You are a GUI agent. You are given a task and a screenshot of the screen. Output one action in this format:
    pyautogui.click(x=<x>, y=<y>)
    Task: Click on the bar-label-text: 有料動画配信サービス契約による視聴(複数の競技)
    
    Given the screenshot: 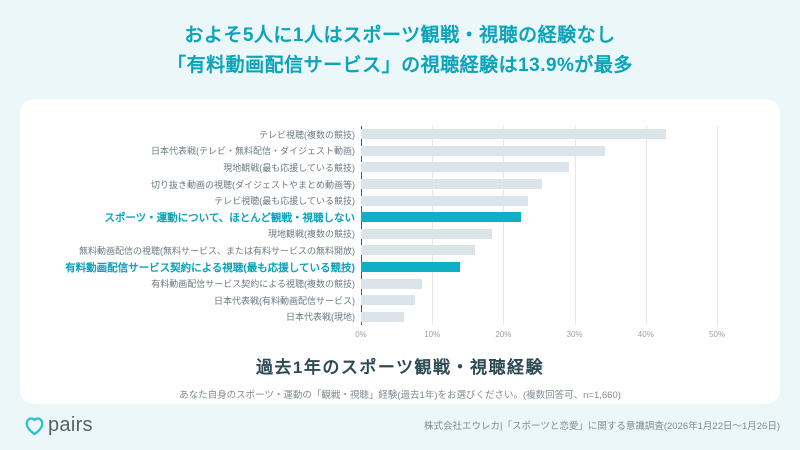 What is the action you would take?
    pyautogui.click(x=253, y=284)
    